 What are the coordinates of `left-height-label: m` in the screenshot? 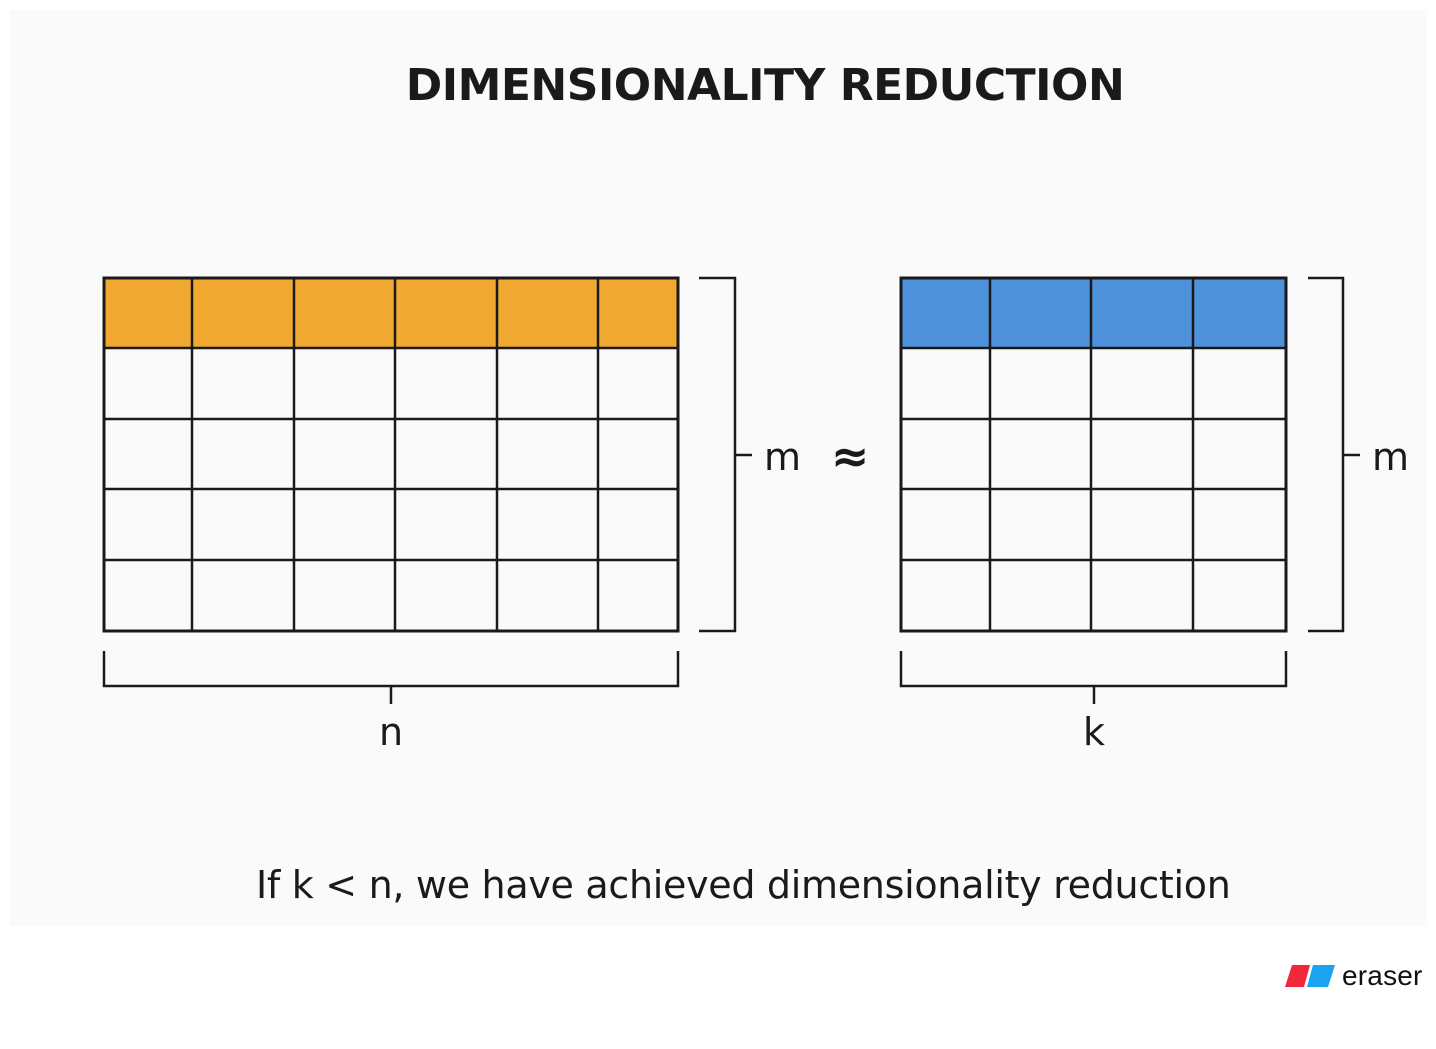 It's located at (782, 457).